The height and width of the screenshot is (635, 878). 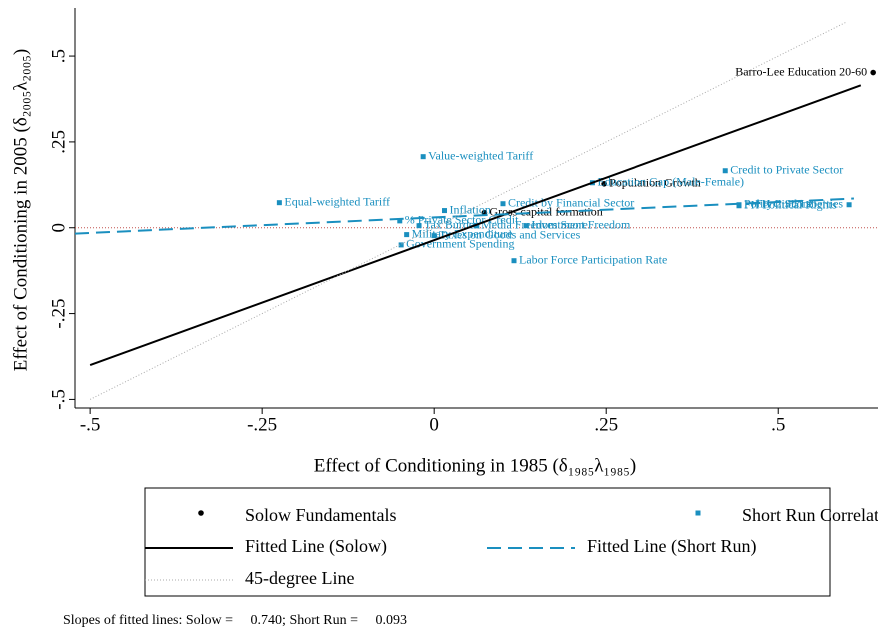 What do you see at coordinates (545, 211) in the screenshot?
I see `point-label: Gross capital formation` at bounding box center [545, 211].